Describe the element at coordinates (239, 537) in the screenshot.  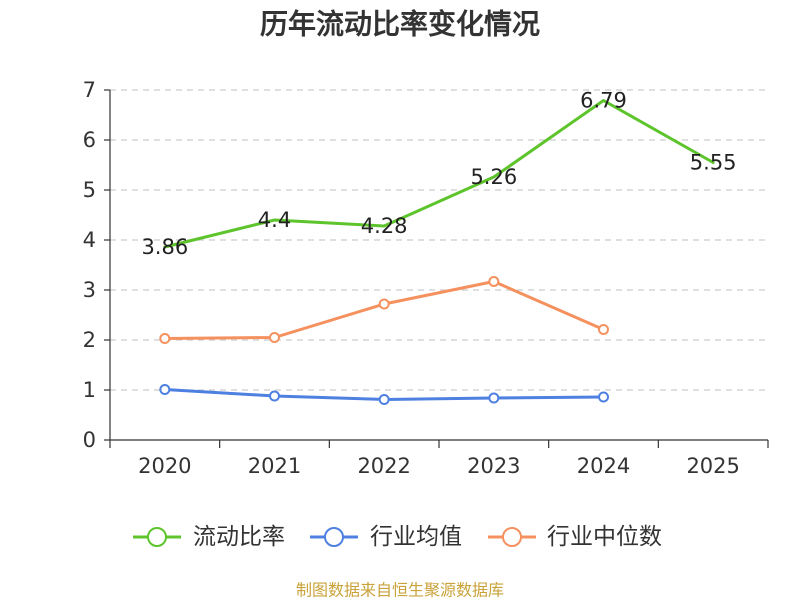
I see `legend-label: 流动比率` at that location.